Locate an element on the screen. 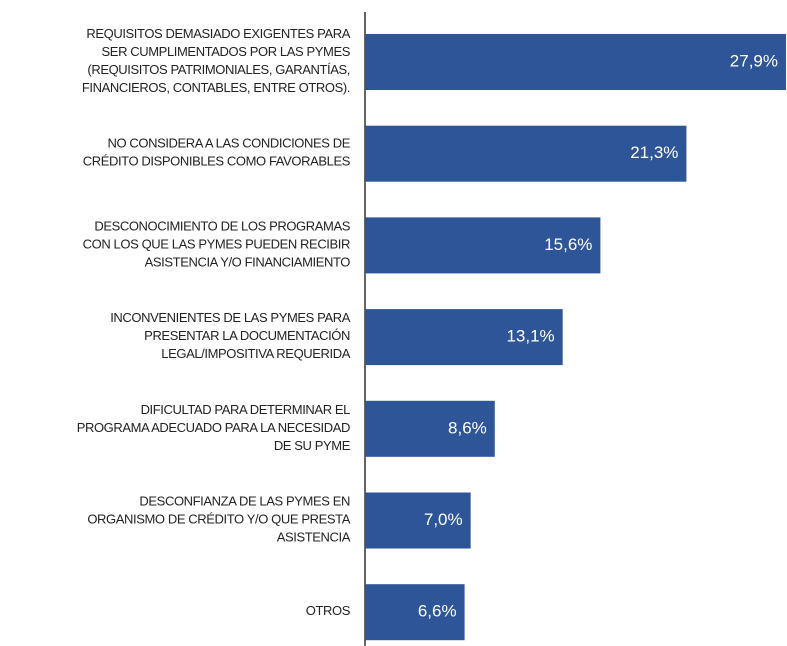 The height and width of the screenshot is (646, 787). category-line: ASISTENCIA is located at coordinates (314, 537).